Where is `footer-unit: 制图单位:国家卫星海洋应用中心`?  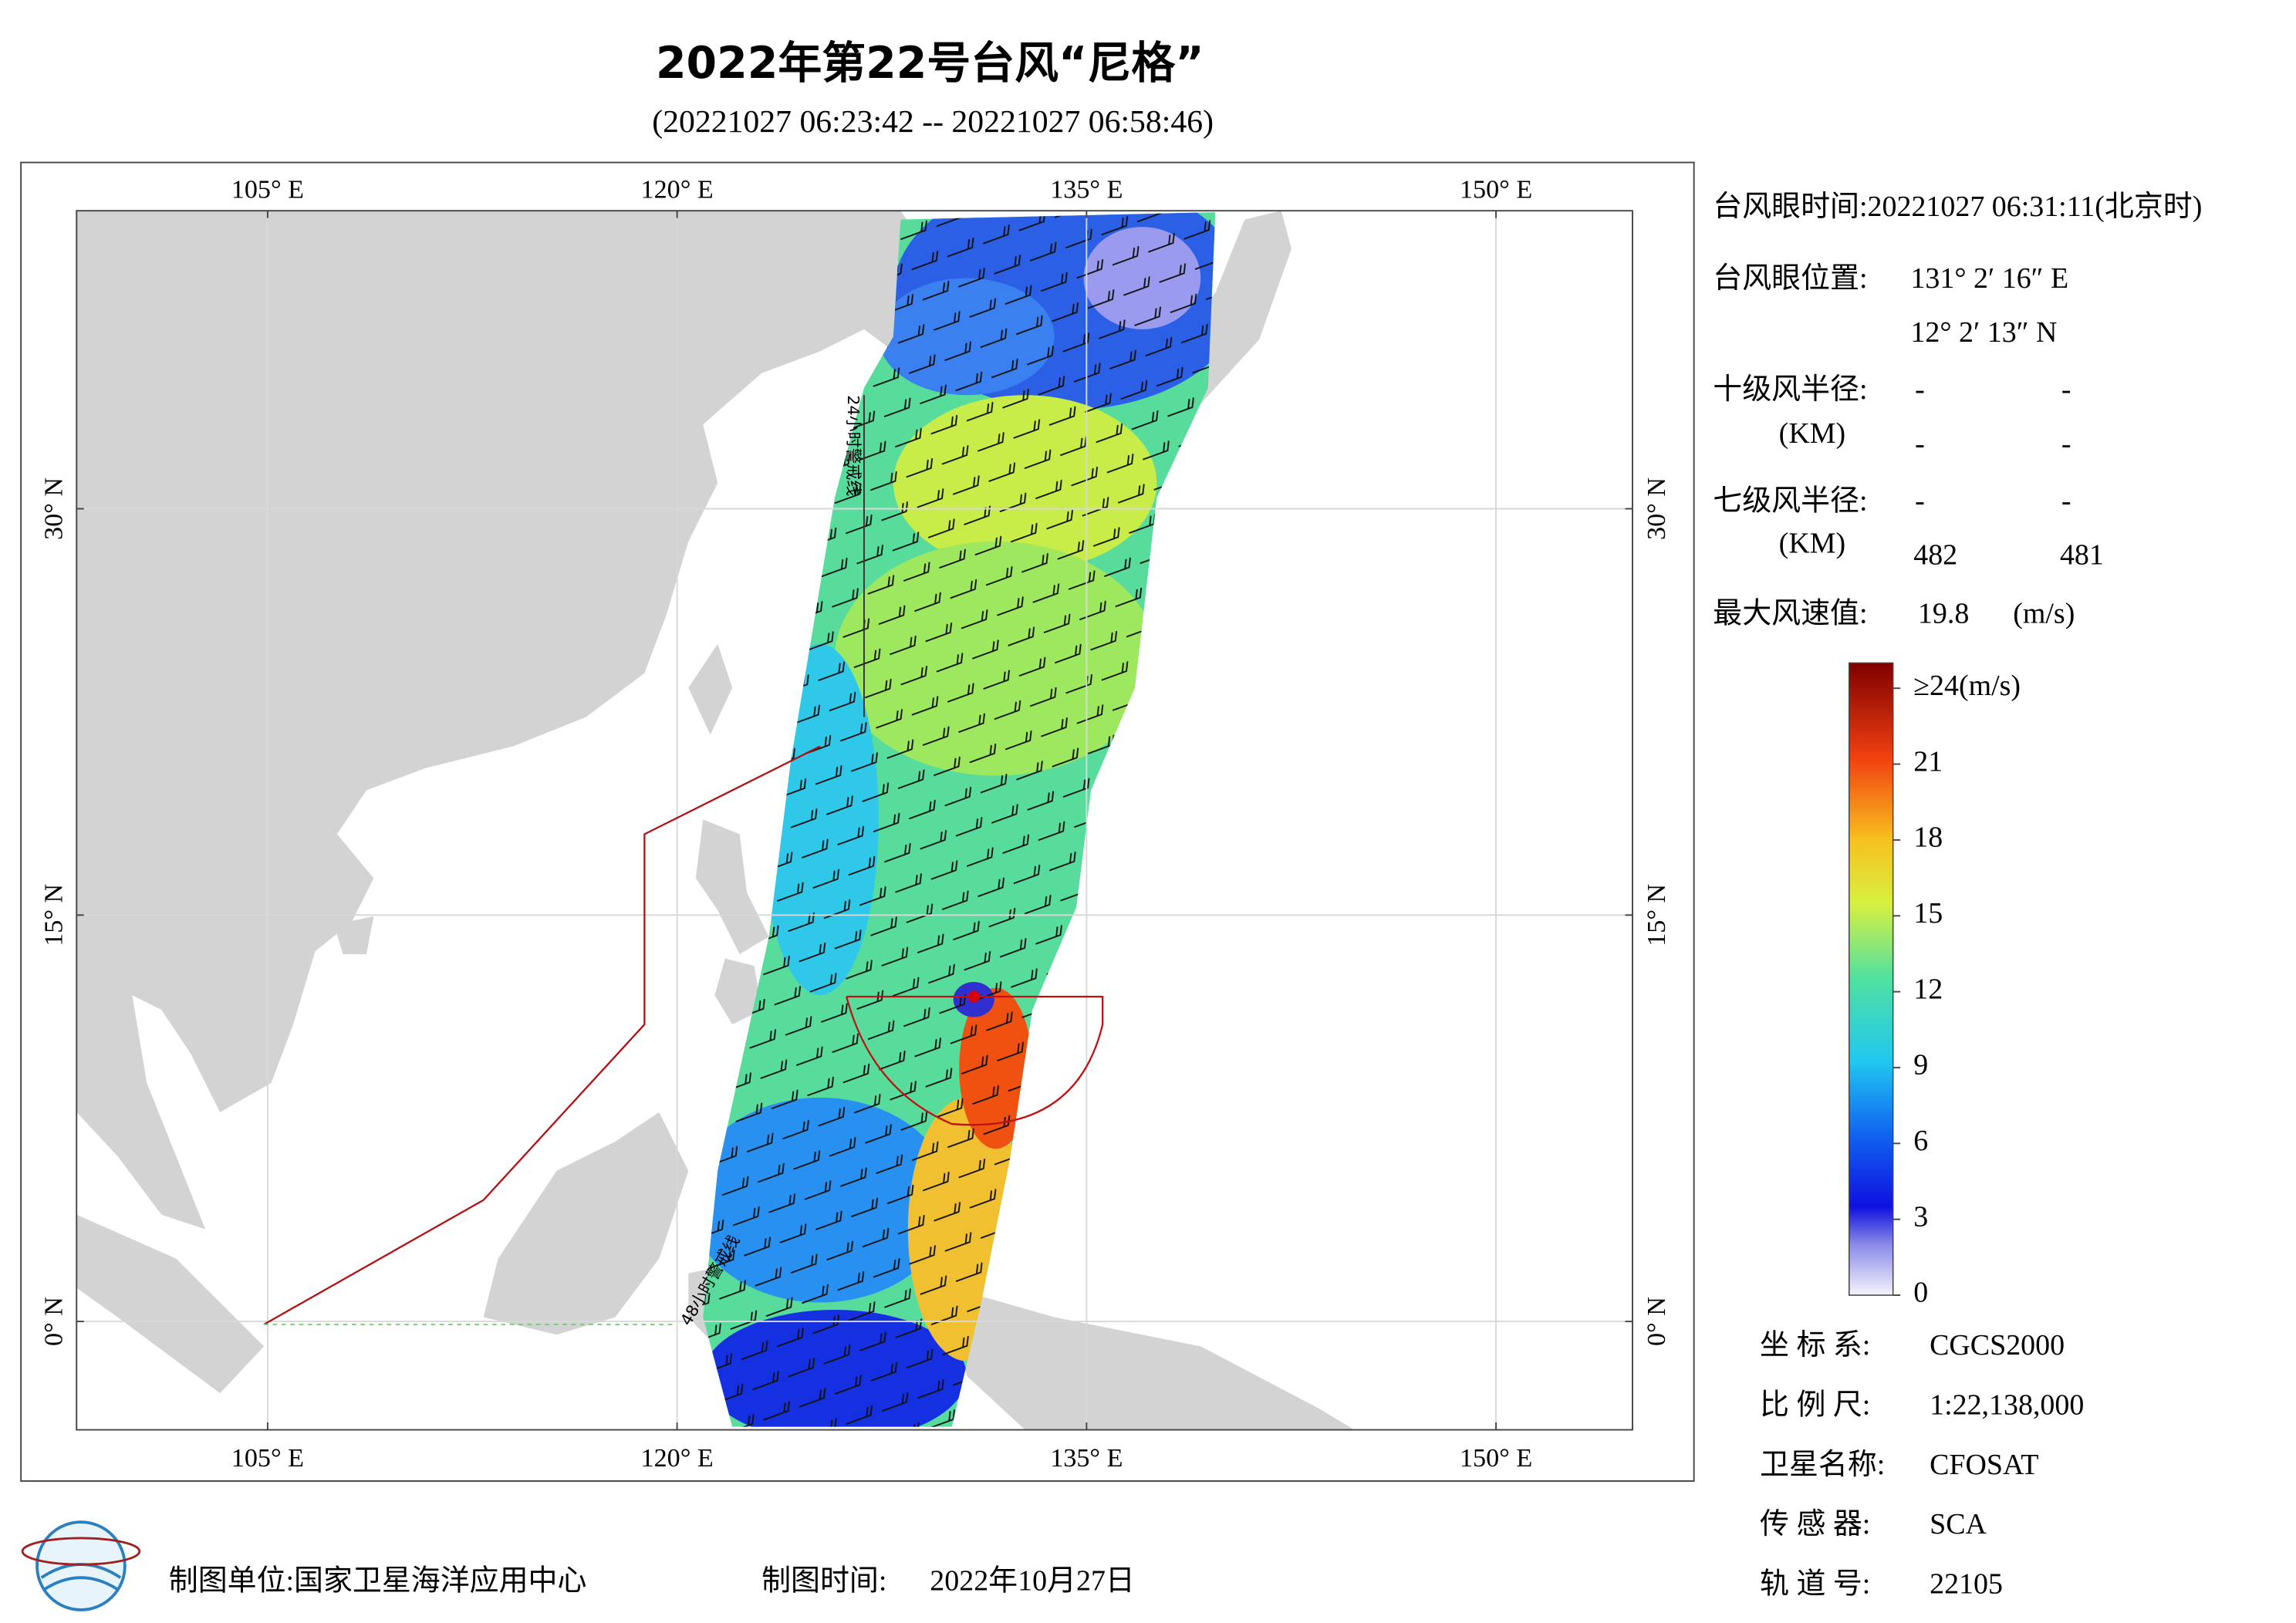 footer-unit: 制图单位:国家卫星海洋应用中心 is located at coordinates (378, 1580).